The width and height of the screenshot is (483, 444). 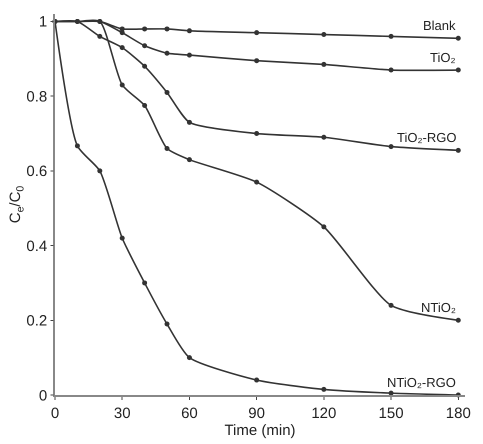 I want to click on x-tick-label: 30, so click(x=122, y=413).